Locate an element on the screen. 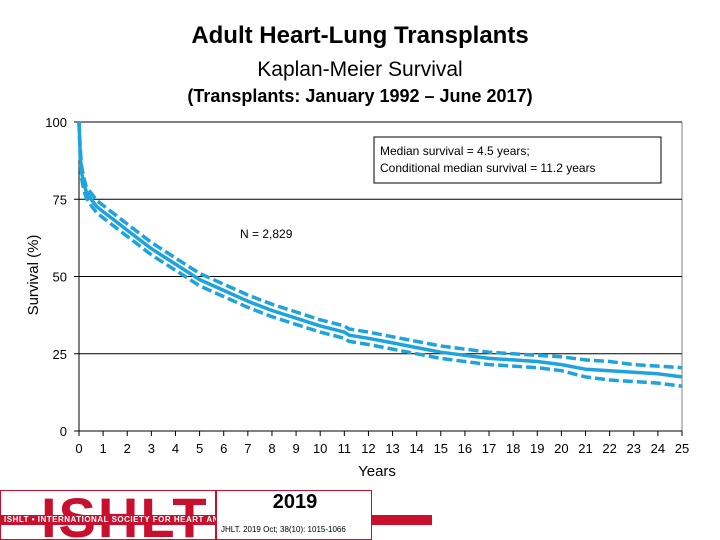 Image resolution: width=720 pixels, height=540 pixels. median-annotation: Median survival = 4.5 years; is located at coordinates (455, 151).